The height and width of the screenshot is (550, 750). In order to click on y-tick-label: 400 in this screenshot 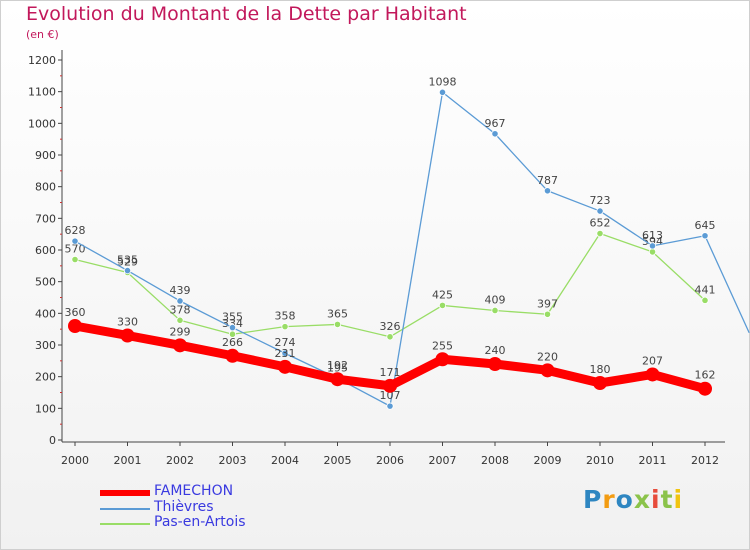, I will do `click(45, 313)`.